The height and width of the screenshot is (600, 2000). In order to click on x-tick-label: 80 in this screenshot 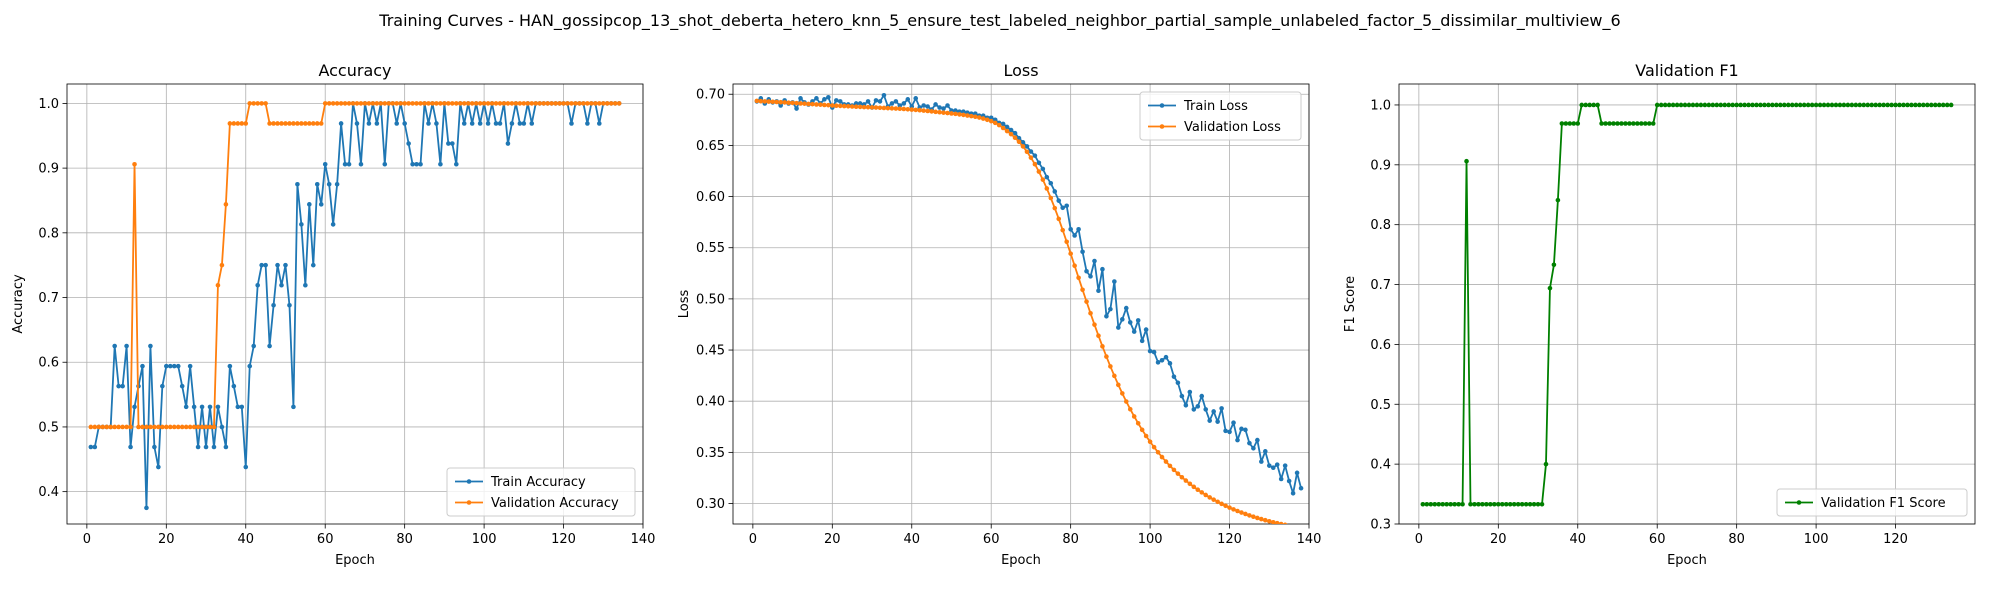, I will do `click(1070, 539)`.